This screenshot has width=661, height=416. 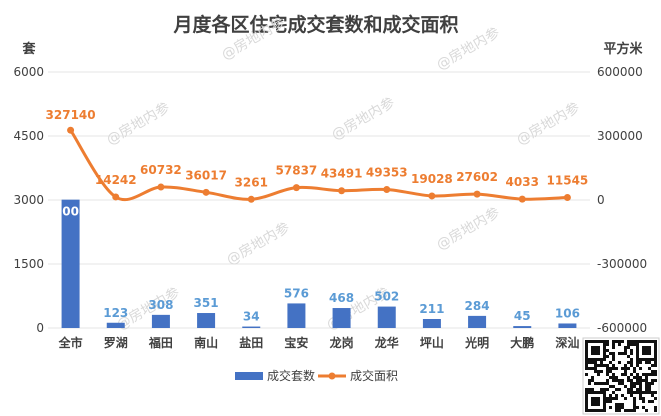 I want to click on bar-坪山, so click(x=431, y=323).